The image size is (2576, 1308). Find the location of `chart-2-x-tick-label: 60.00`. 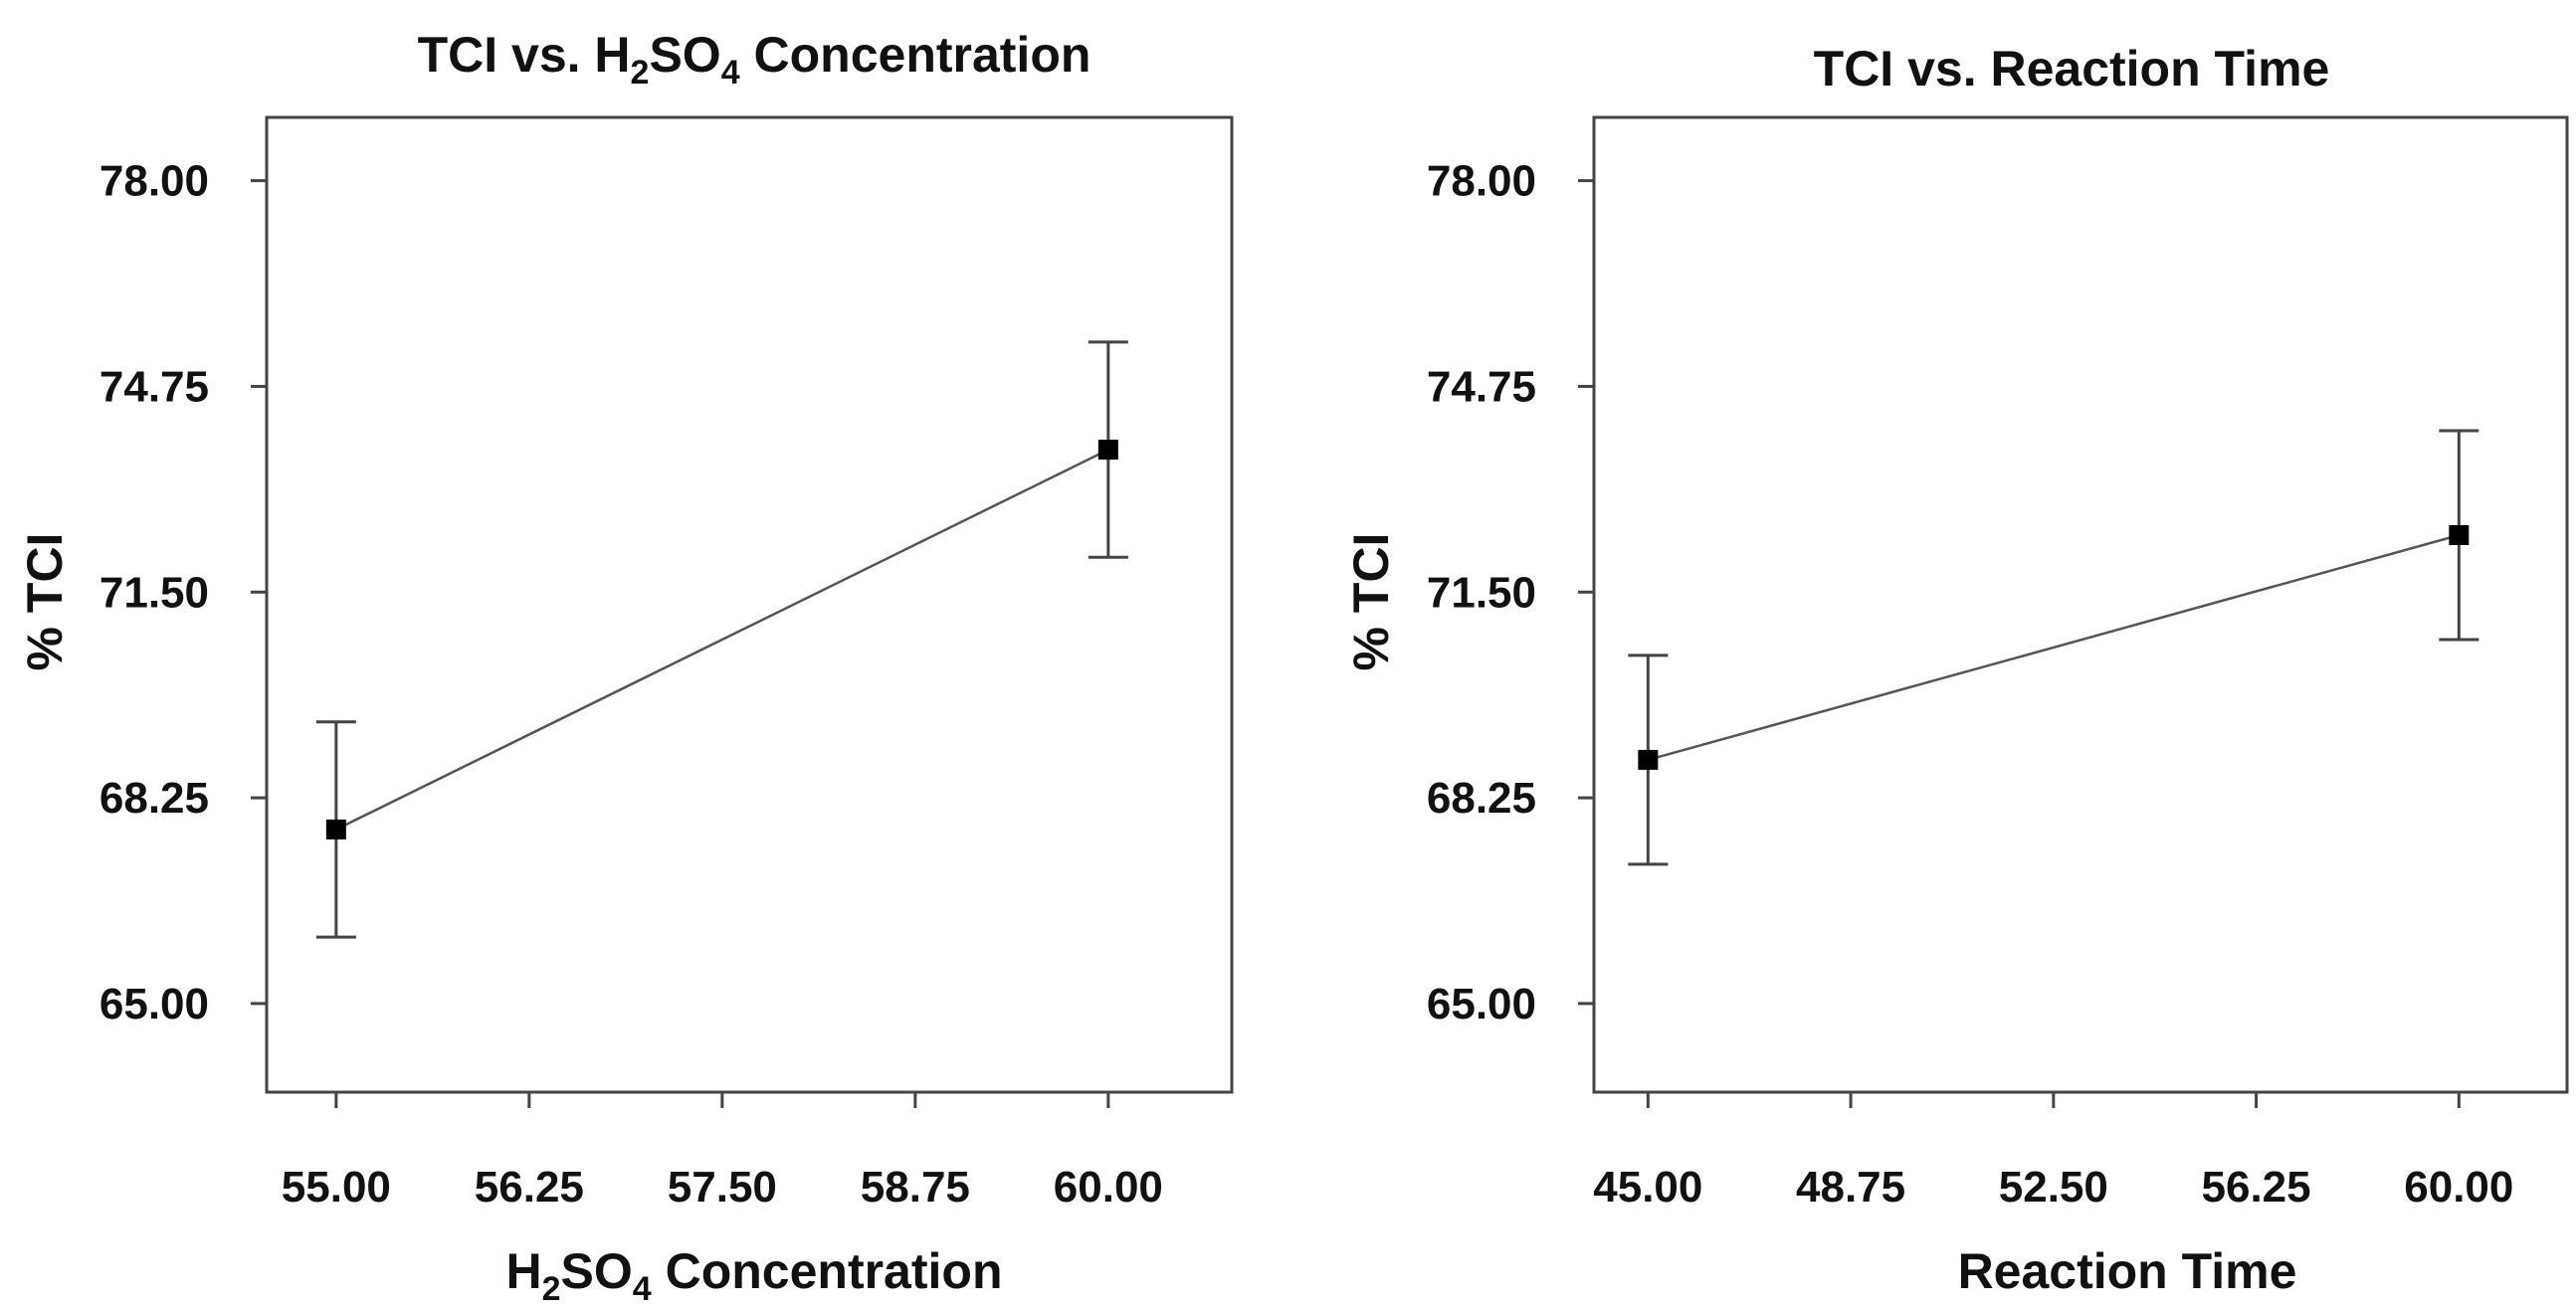

chart-2-x-tick-label: 60.00 is located at coordinates (2458, 1187).